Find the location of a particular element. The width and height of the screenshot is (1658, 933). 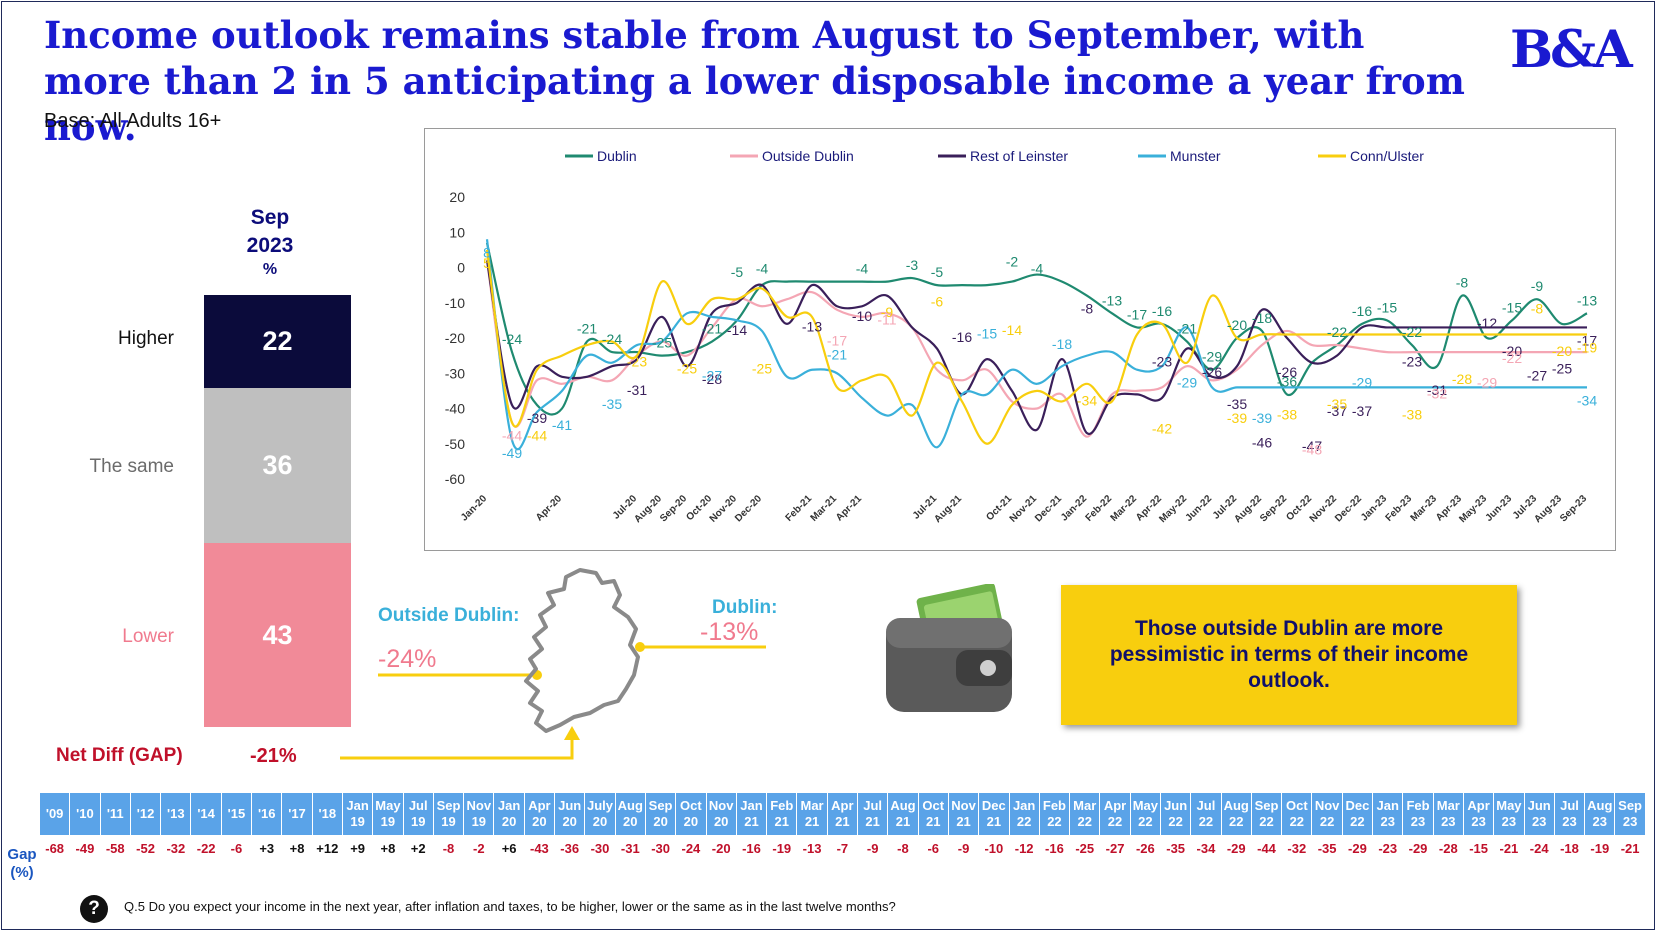

gap-value-cell: -19 is located at coordinates (782, 848).